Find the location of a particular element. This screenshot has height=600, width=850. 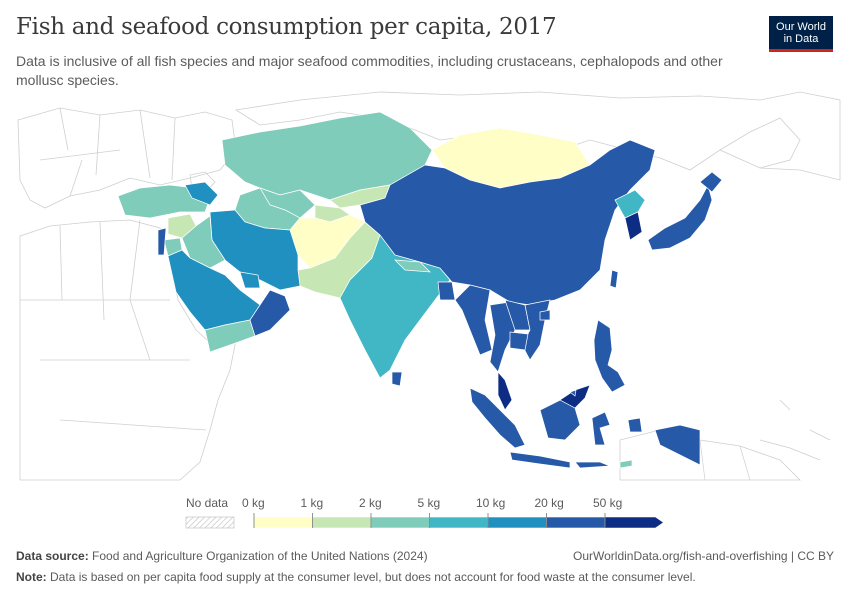

country-iran is located at coordinates (255, 250).